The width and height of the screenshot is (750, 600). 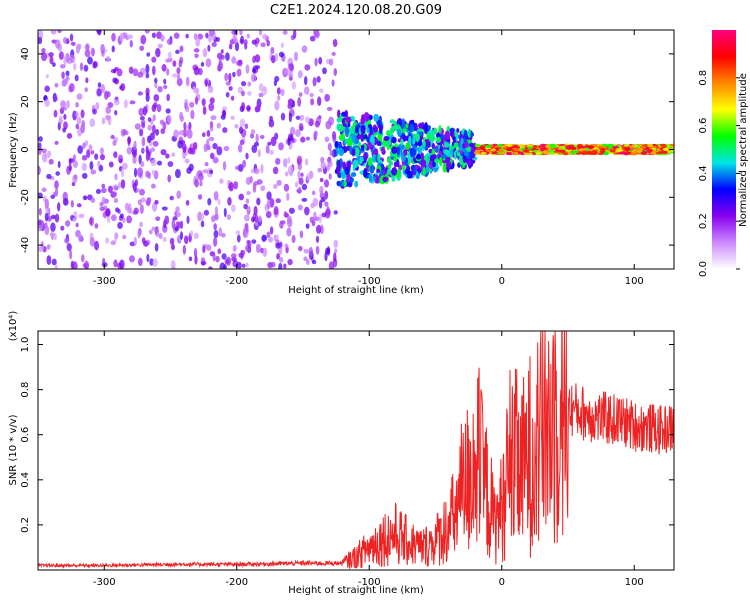 I want to click on colorbar-gradient, so click(x=724, y=149).